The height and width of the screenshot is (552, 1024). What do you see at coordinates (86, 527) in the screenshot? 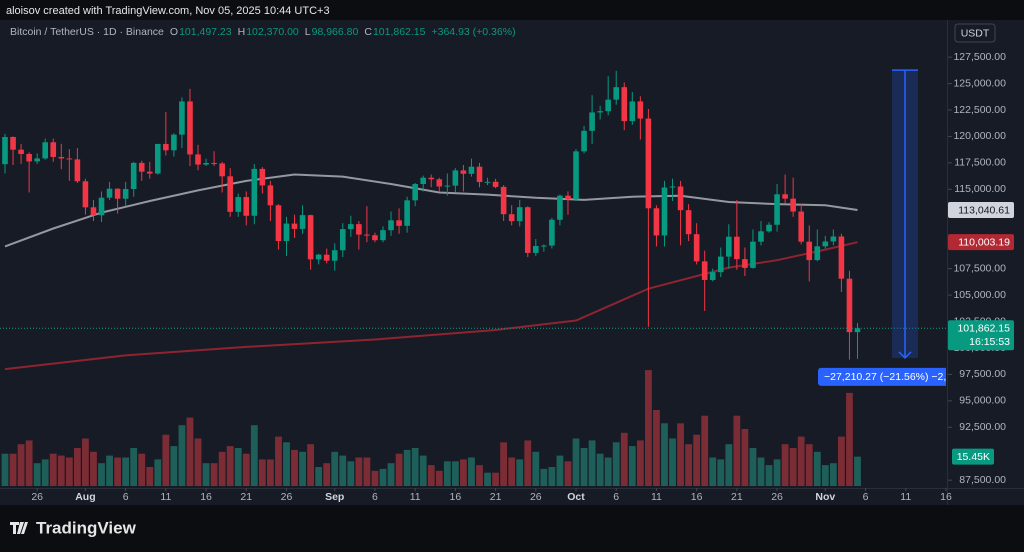
I see `brand: TradingView` at bounding box center [86, 527].